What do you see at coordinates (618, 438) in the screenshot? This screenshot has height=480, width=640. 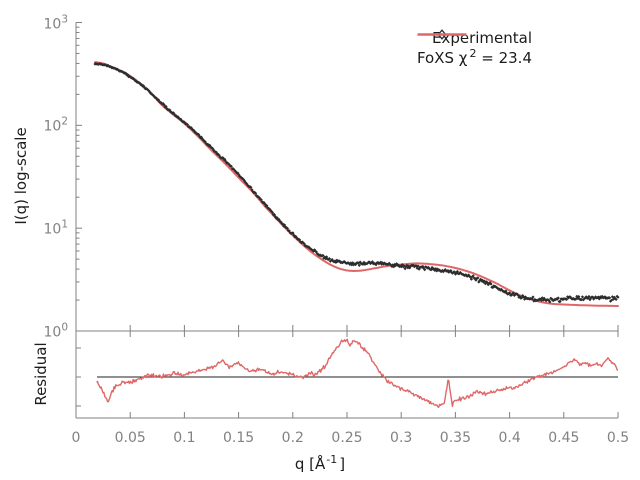 I see `x-tick-label: 0.5` at bounding box center [618, 438].